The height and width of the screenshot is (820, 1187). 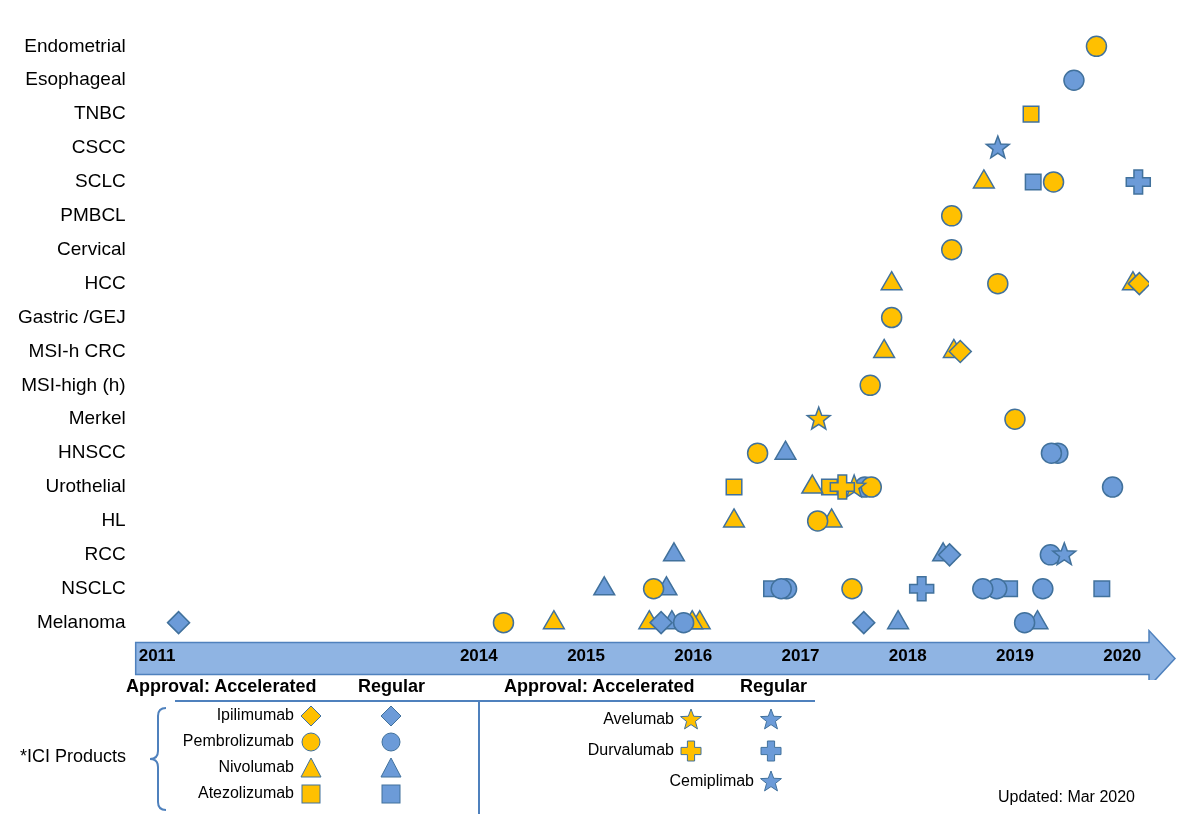 What do you see at coordinates (238, 741) in the screenshot?
I see `legend-label: Pembrolizumab` at bounding box center [238, 741].